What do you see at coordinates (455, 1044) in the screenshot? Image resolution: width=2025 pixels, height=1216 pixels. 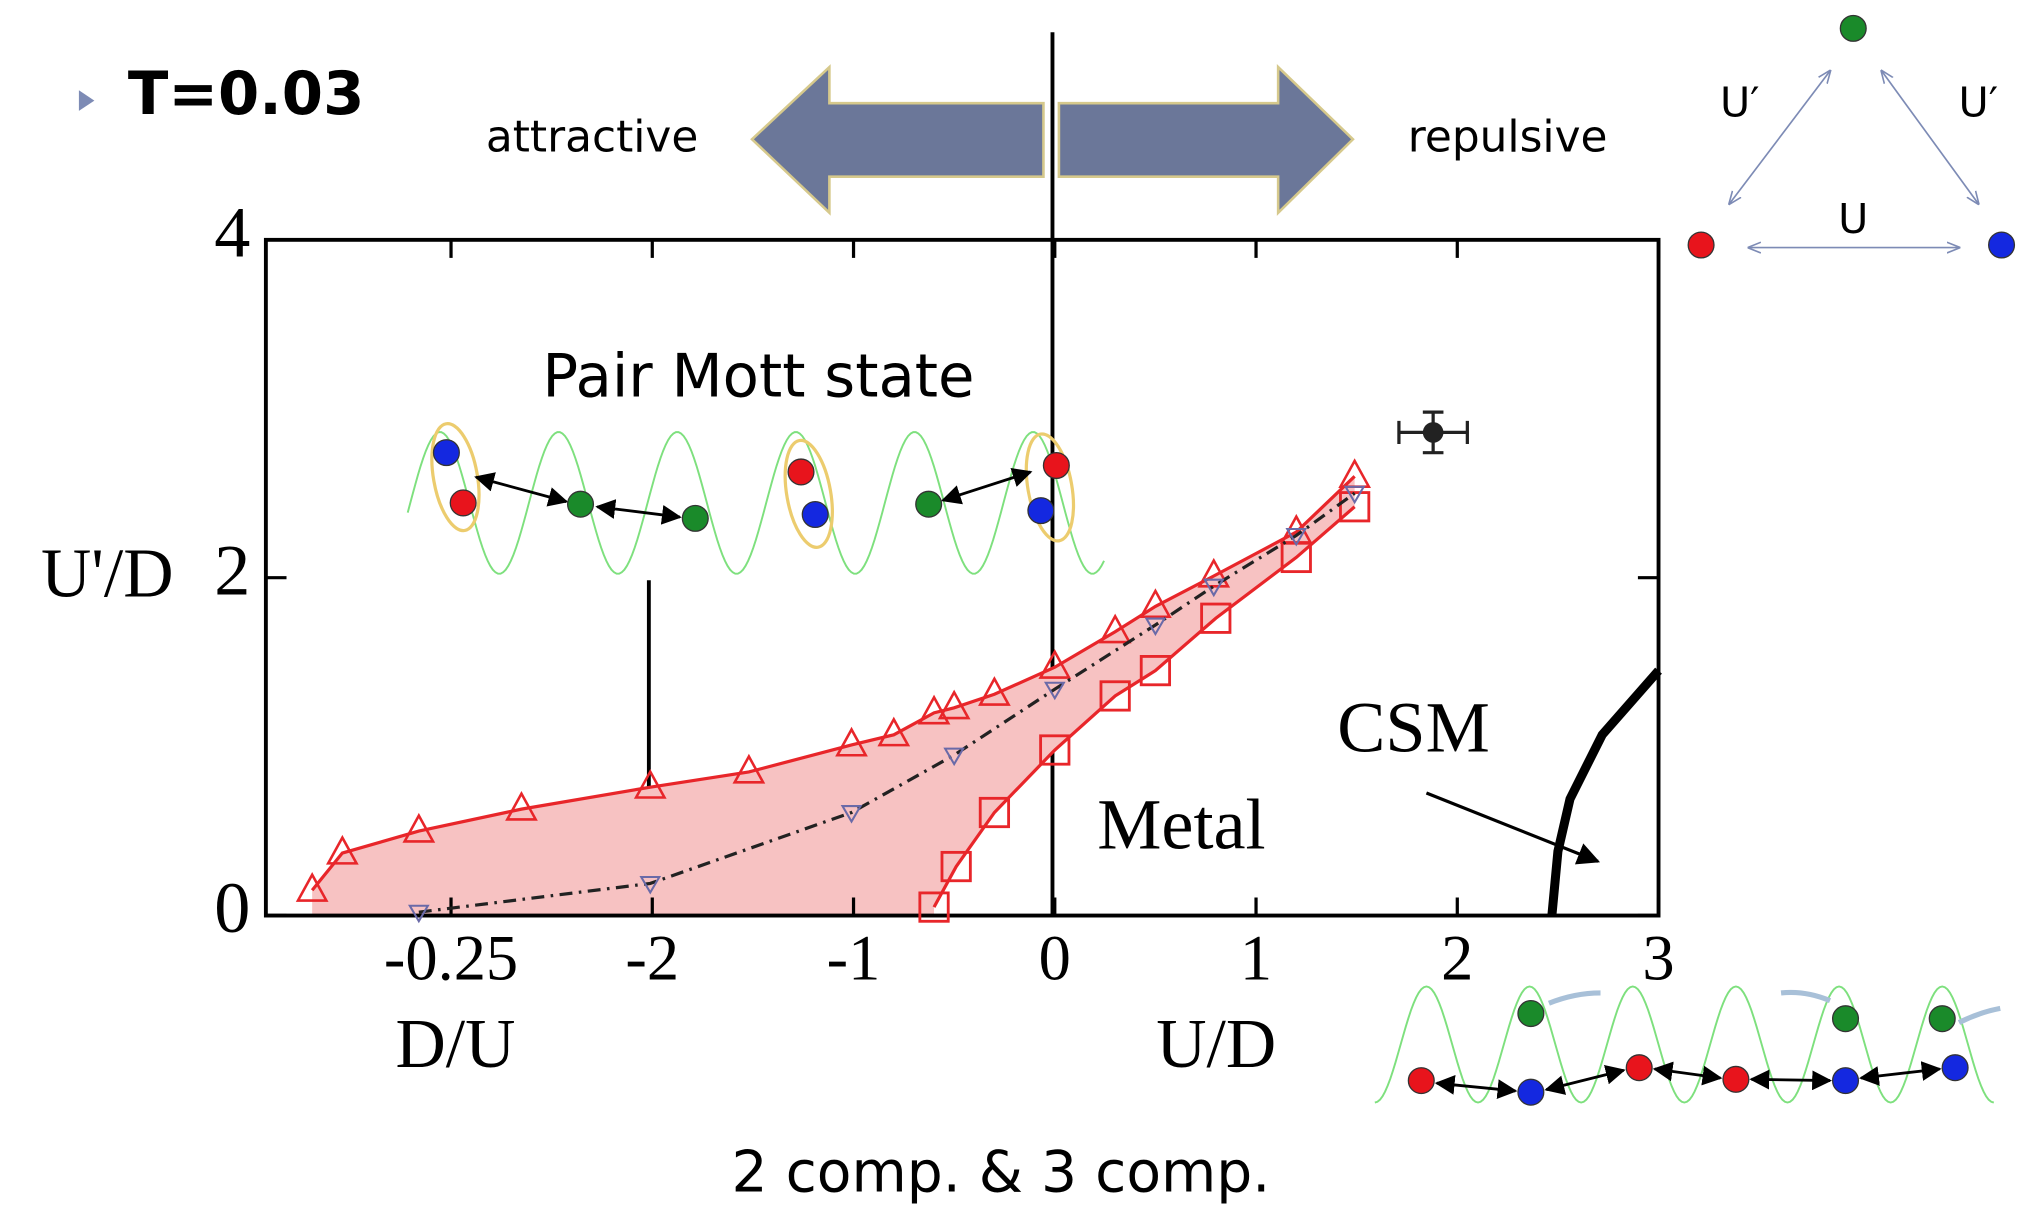 I see `x-axis-label: D/U` at bounding box center [455, 1044].